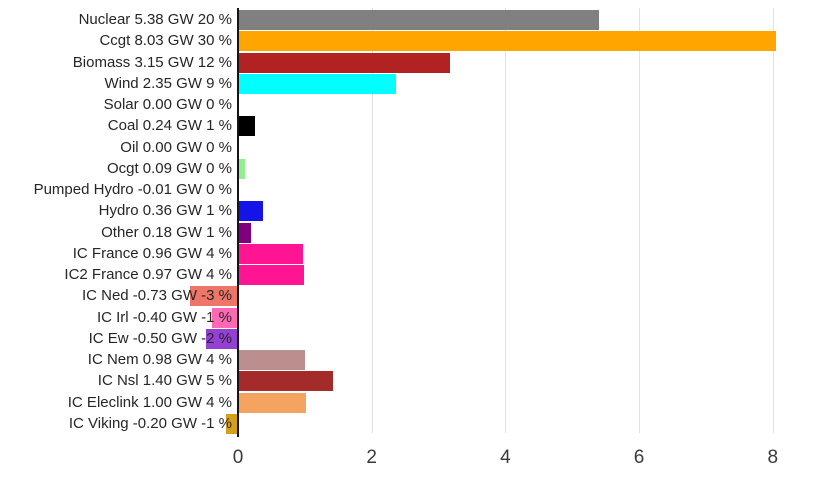 This screenshot has width=827, height=489. Describe the element at coordinates (773, 457) in the screenshot. I see `x-tick-label-8: 8` at that location.